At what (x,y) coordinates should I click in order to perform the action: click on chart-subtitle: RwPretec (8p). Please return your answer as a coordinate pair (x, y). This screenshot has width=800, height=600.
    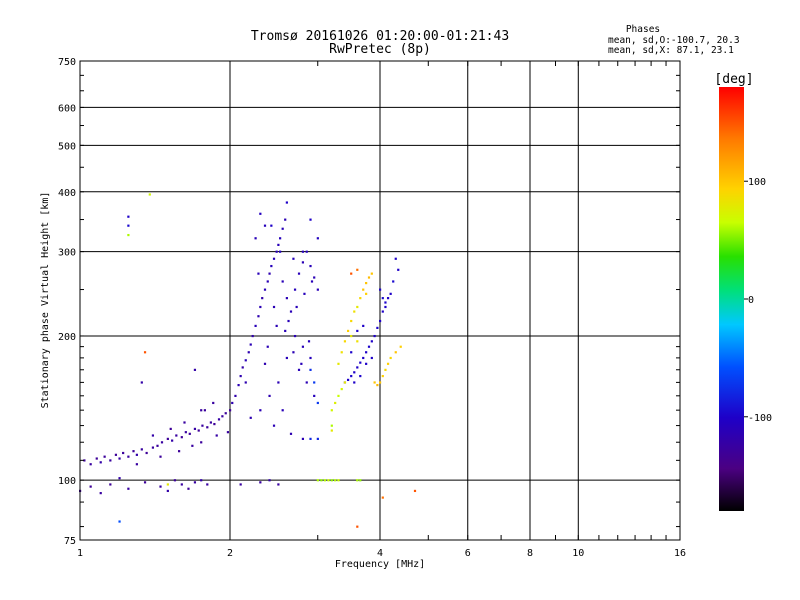
    Looking at the image, I should click on (380, 49).